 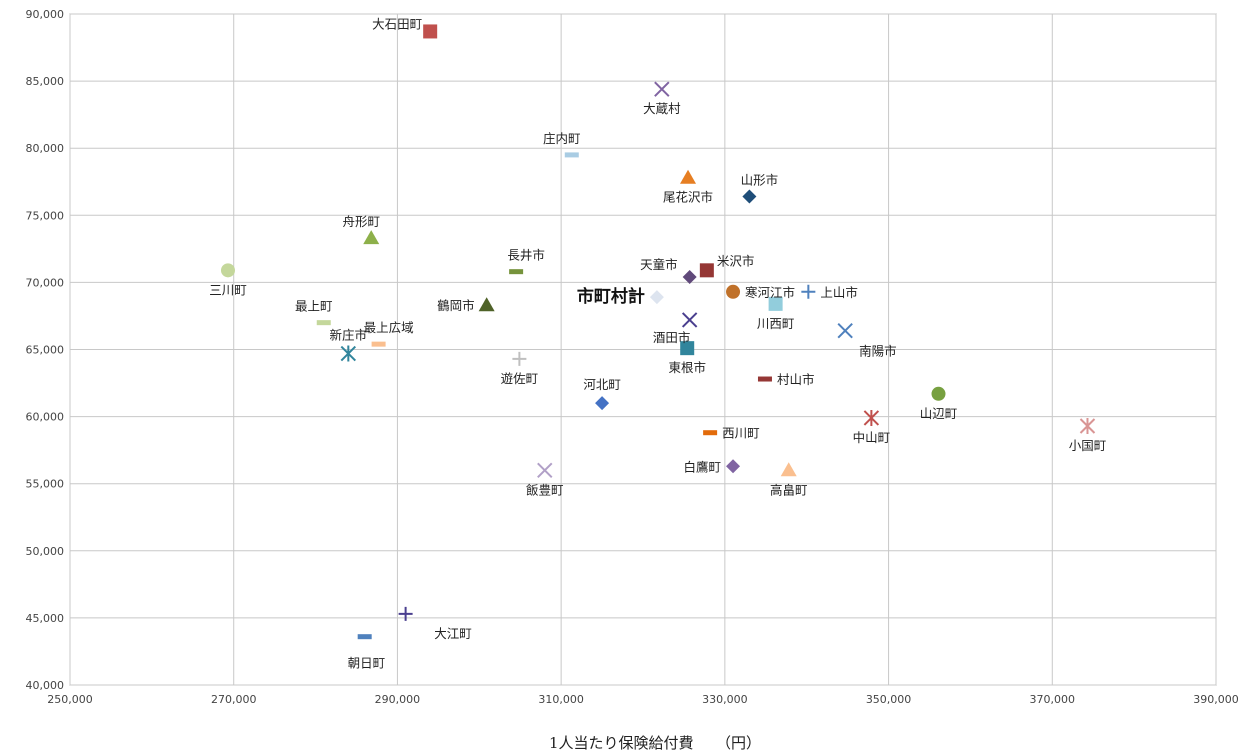 I want to click on x-tick-label: 290,000, so click(x=398, y=699).